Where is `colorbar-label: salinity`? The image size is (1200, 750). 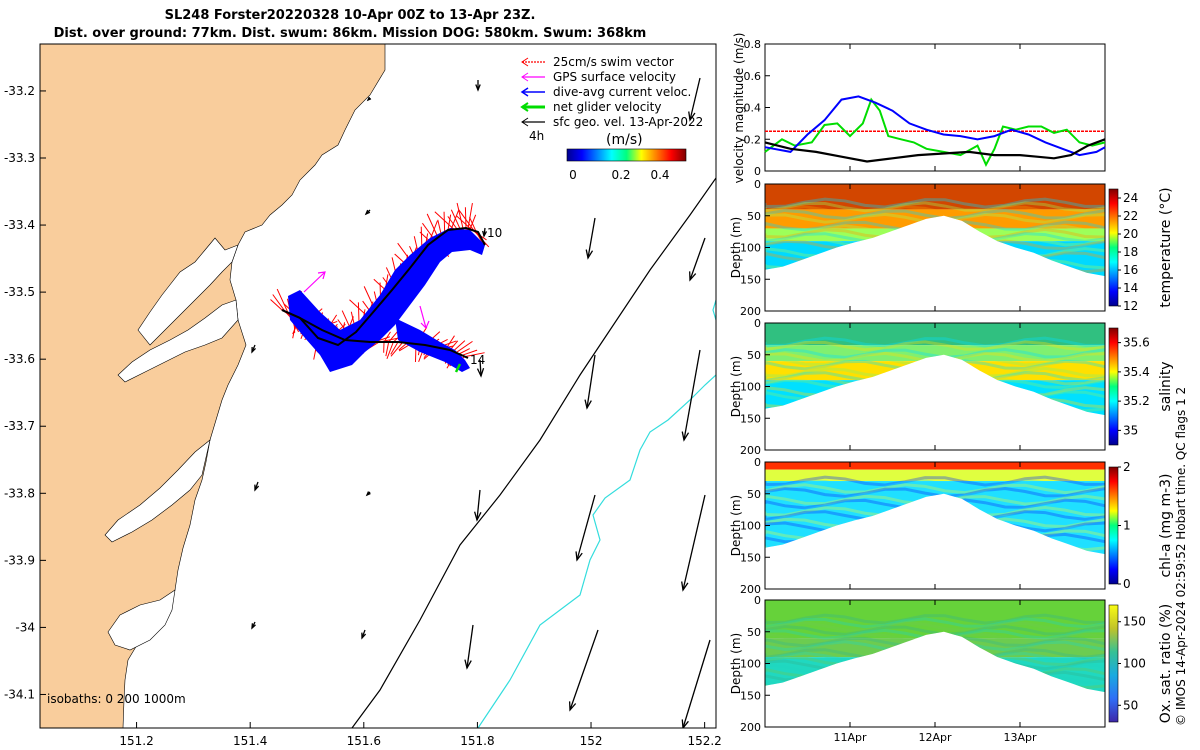
colorbar-label: salinity is located at coordinates (1166, 386).